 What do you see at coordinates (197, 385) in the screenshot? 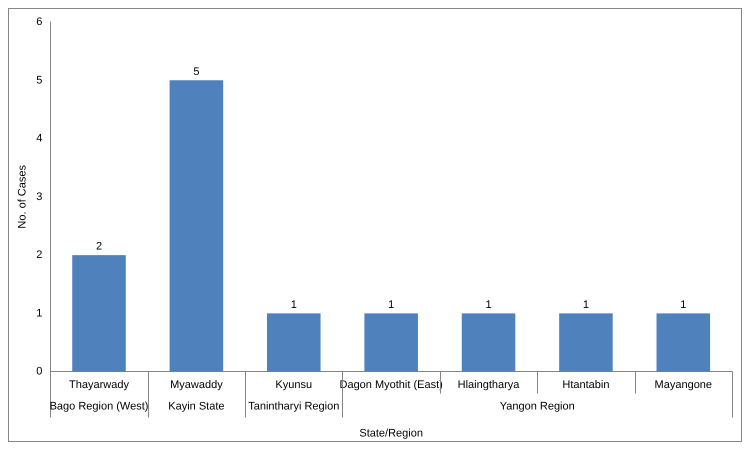
I see `x-tick-label: Myawaddy` at bounding box center [197, 385].